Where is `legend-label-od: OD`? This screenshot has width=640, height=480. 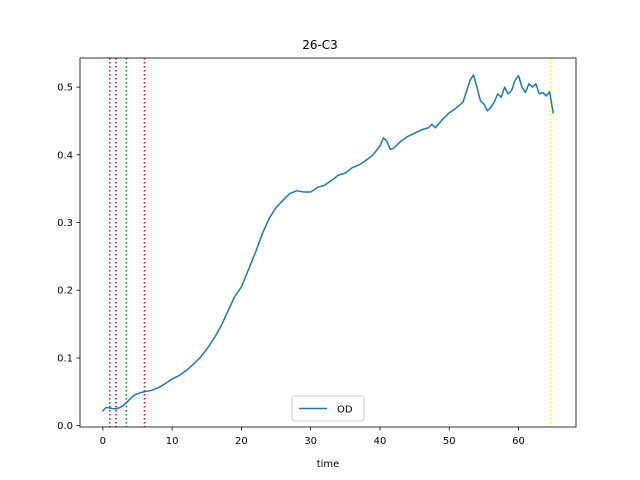
legend-label-od: OD is located at coordinates (345, 410).